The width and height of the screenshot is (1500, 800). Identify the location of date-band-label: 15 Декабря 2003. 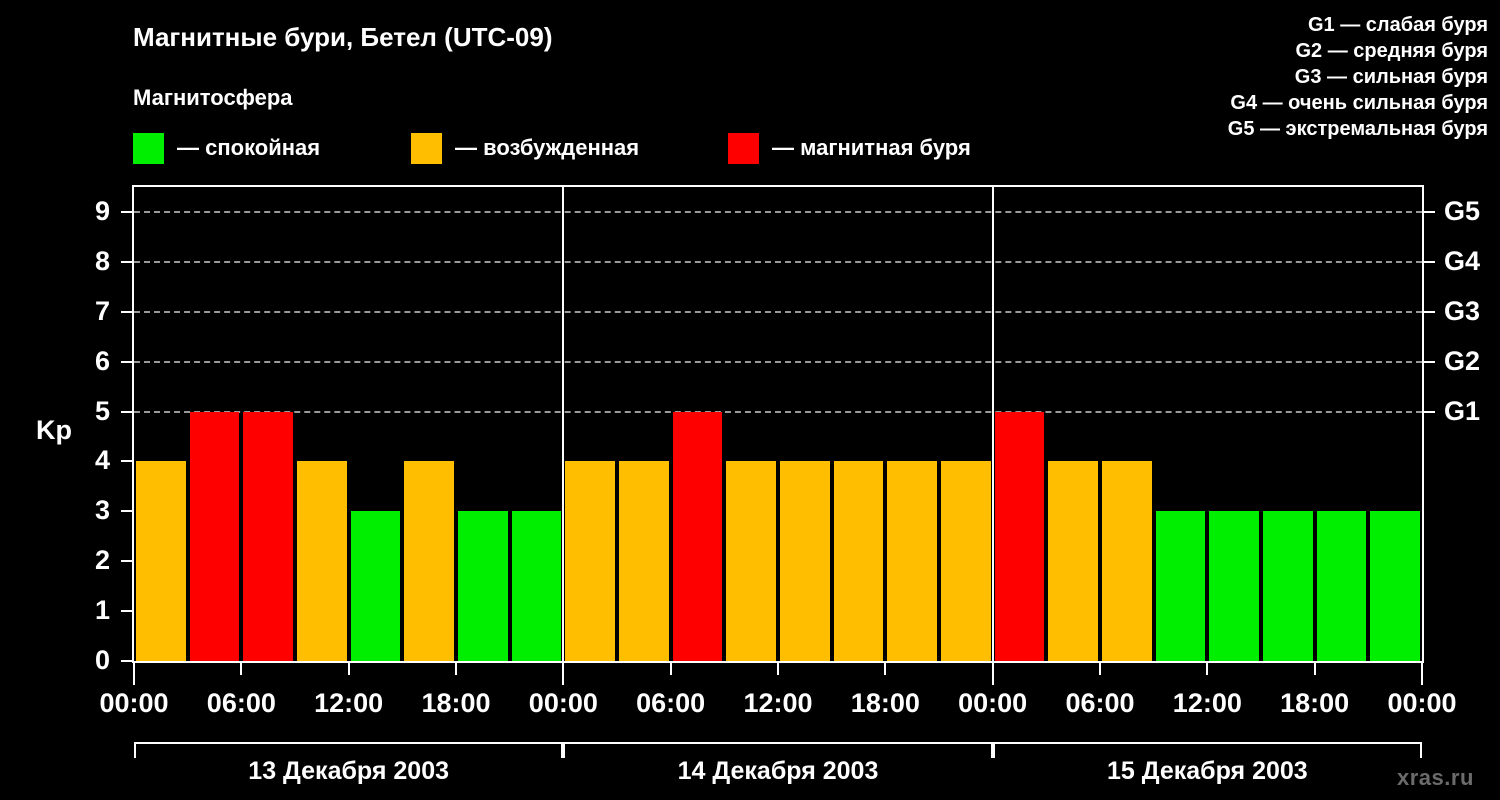
(1207, 771).